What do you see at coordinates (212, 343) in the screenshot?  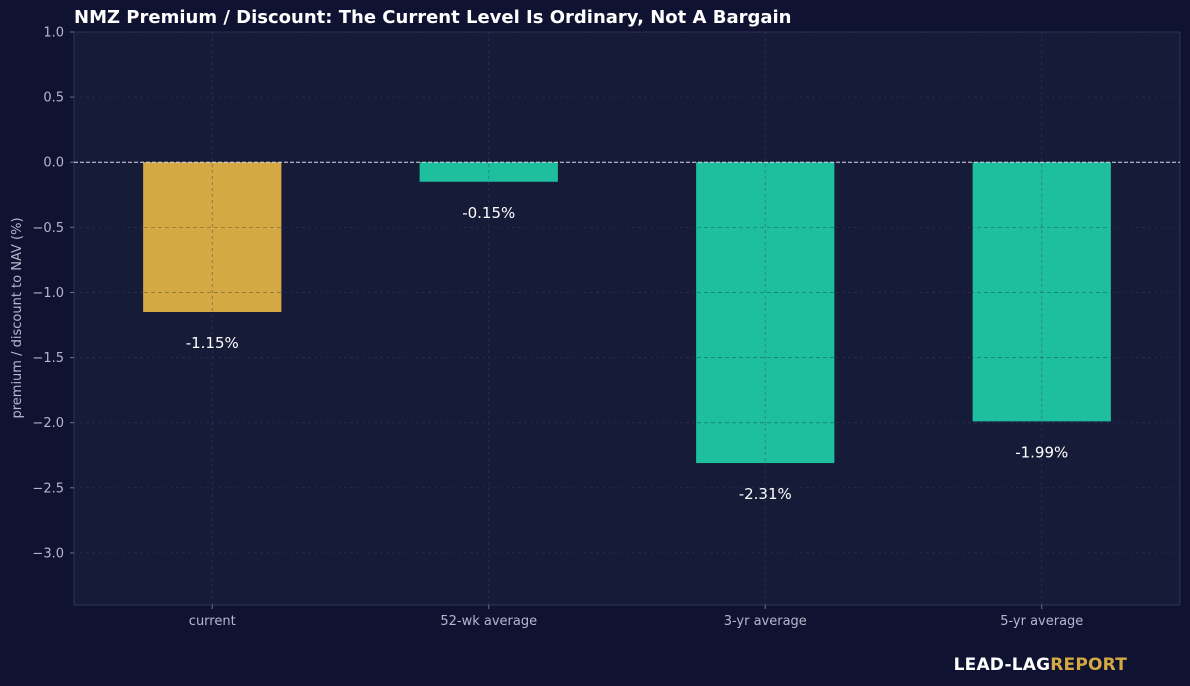 I see `value-label: -1.15%` at bounding box center [212, 343].